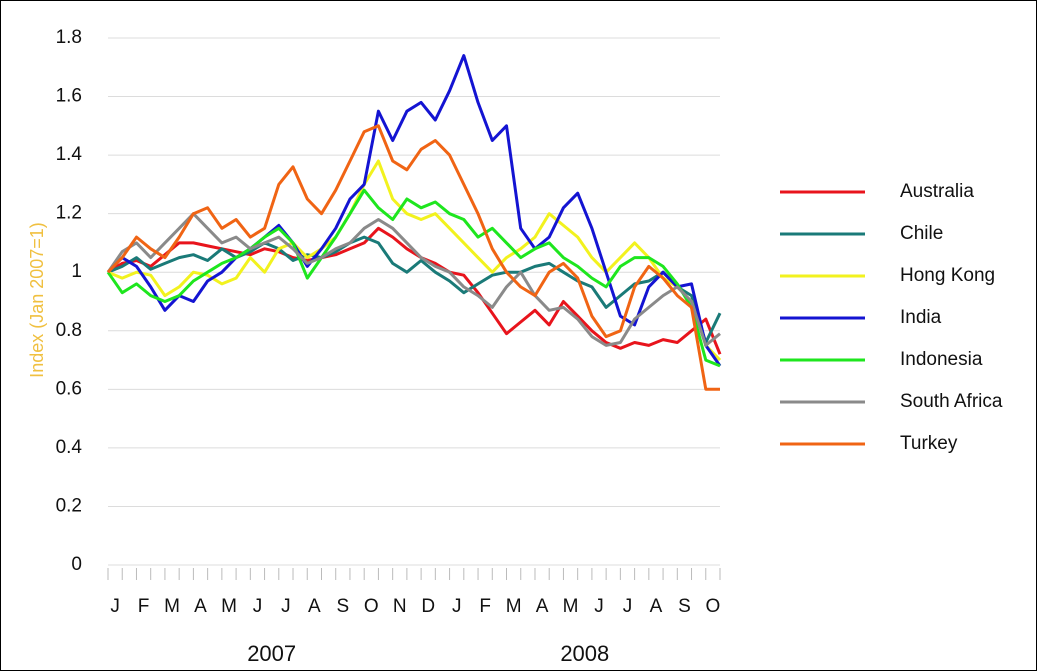 The width and height of the screenshot is (1038, 672). What do you see at coordinates (69, 330) in the screenshot?
I see `y-tick-label: 0.8` at bounding box center [69, 330].